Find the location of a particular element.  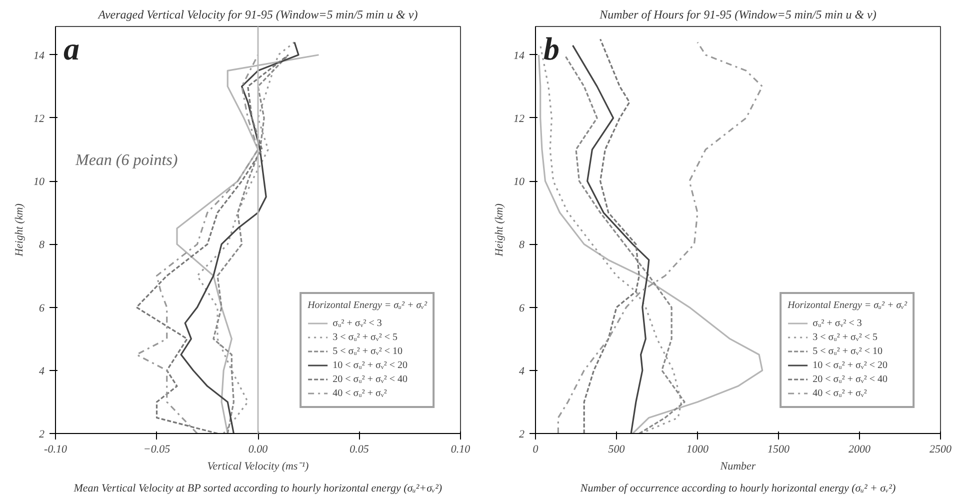

x-tick-label: 0.10 is located at coordinates (460, 450).